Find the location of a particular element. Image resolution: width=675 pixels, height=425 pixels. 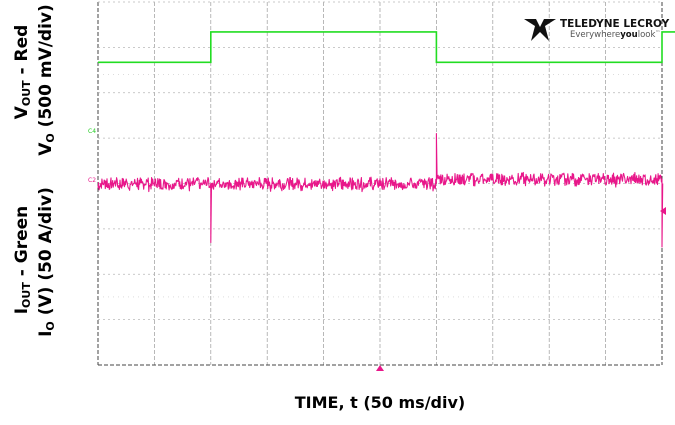

logo-tagline: Everywhereyoulook™ is located at coordinates (615, 35).